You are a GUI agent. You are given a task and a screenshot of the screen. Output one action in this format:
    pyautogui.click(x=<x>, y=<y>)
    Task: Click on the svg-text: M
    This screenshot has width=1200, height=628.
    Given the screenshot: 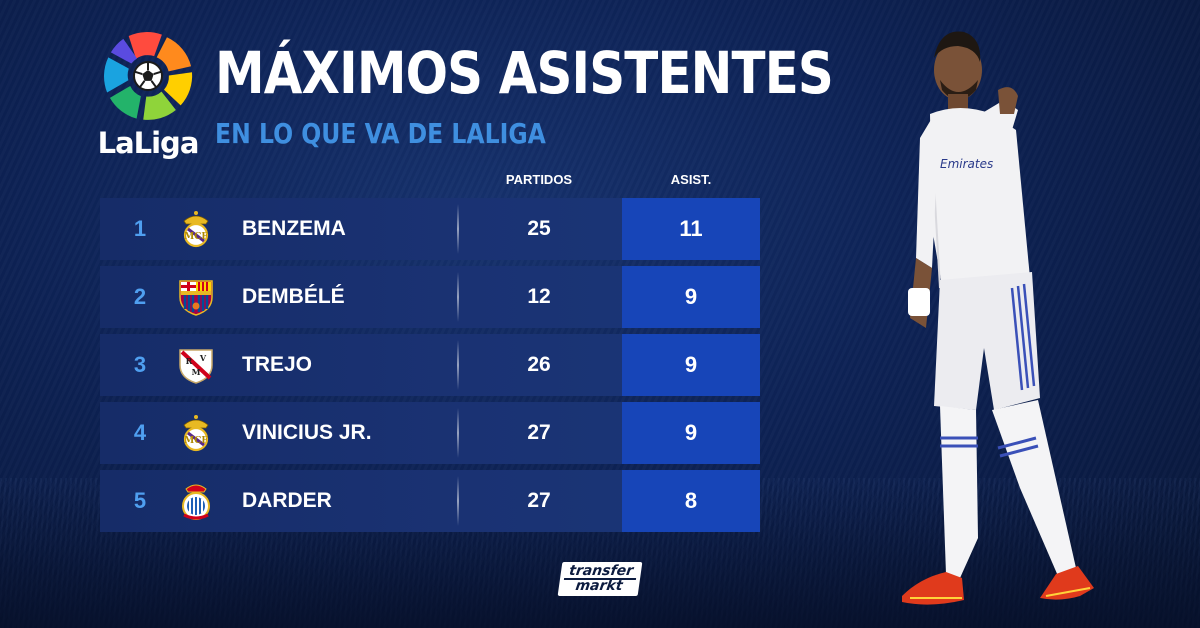 What is the action you would take?
    pyautogui.click(x=196, y=372)
    